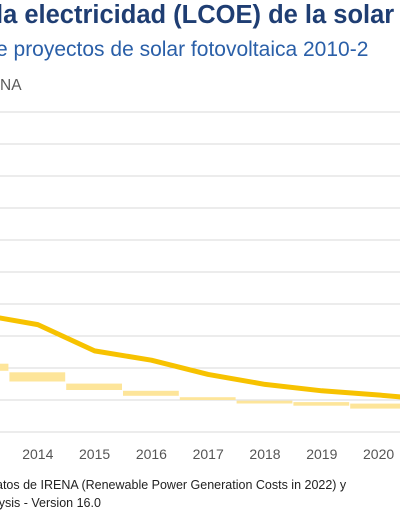 This screenshot has width=400, height=516. What do you see at coordinates (151, 454) in the screenshot?
I see `x-tick-label: 2016` at bounding box center [151, 454].